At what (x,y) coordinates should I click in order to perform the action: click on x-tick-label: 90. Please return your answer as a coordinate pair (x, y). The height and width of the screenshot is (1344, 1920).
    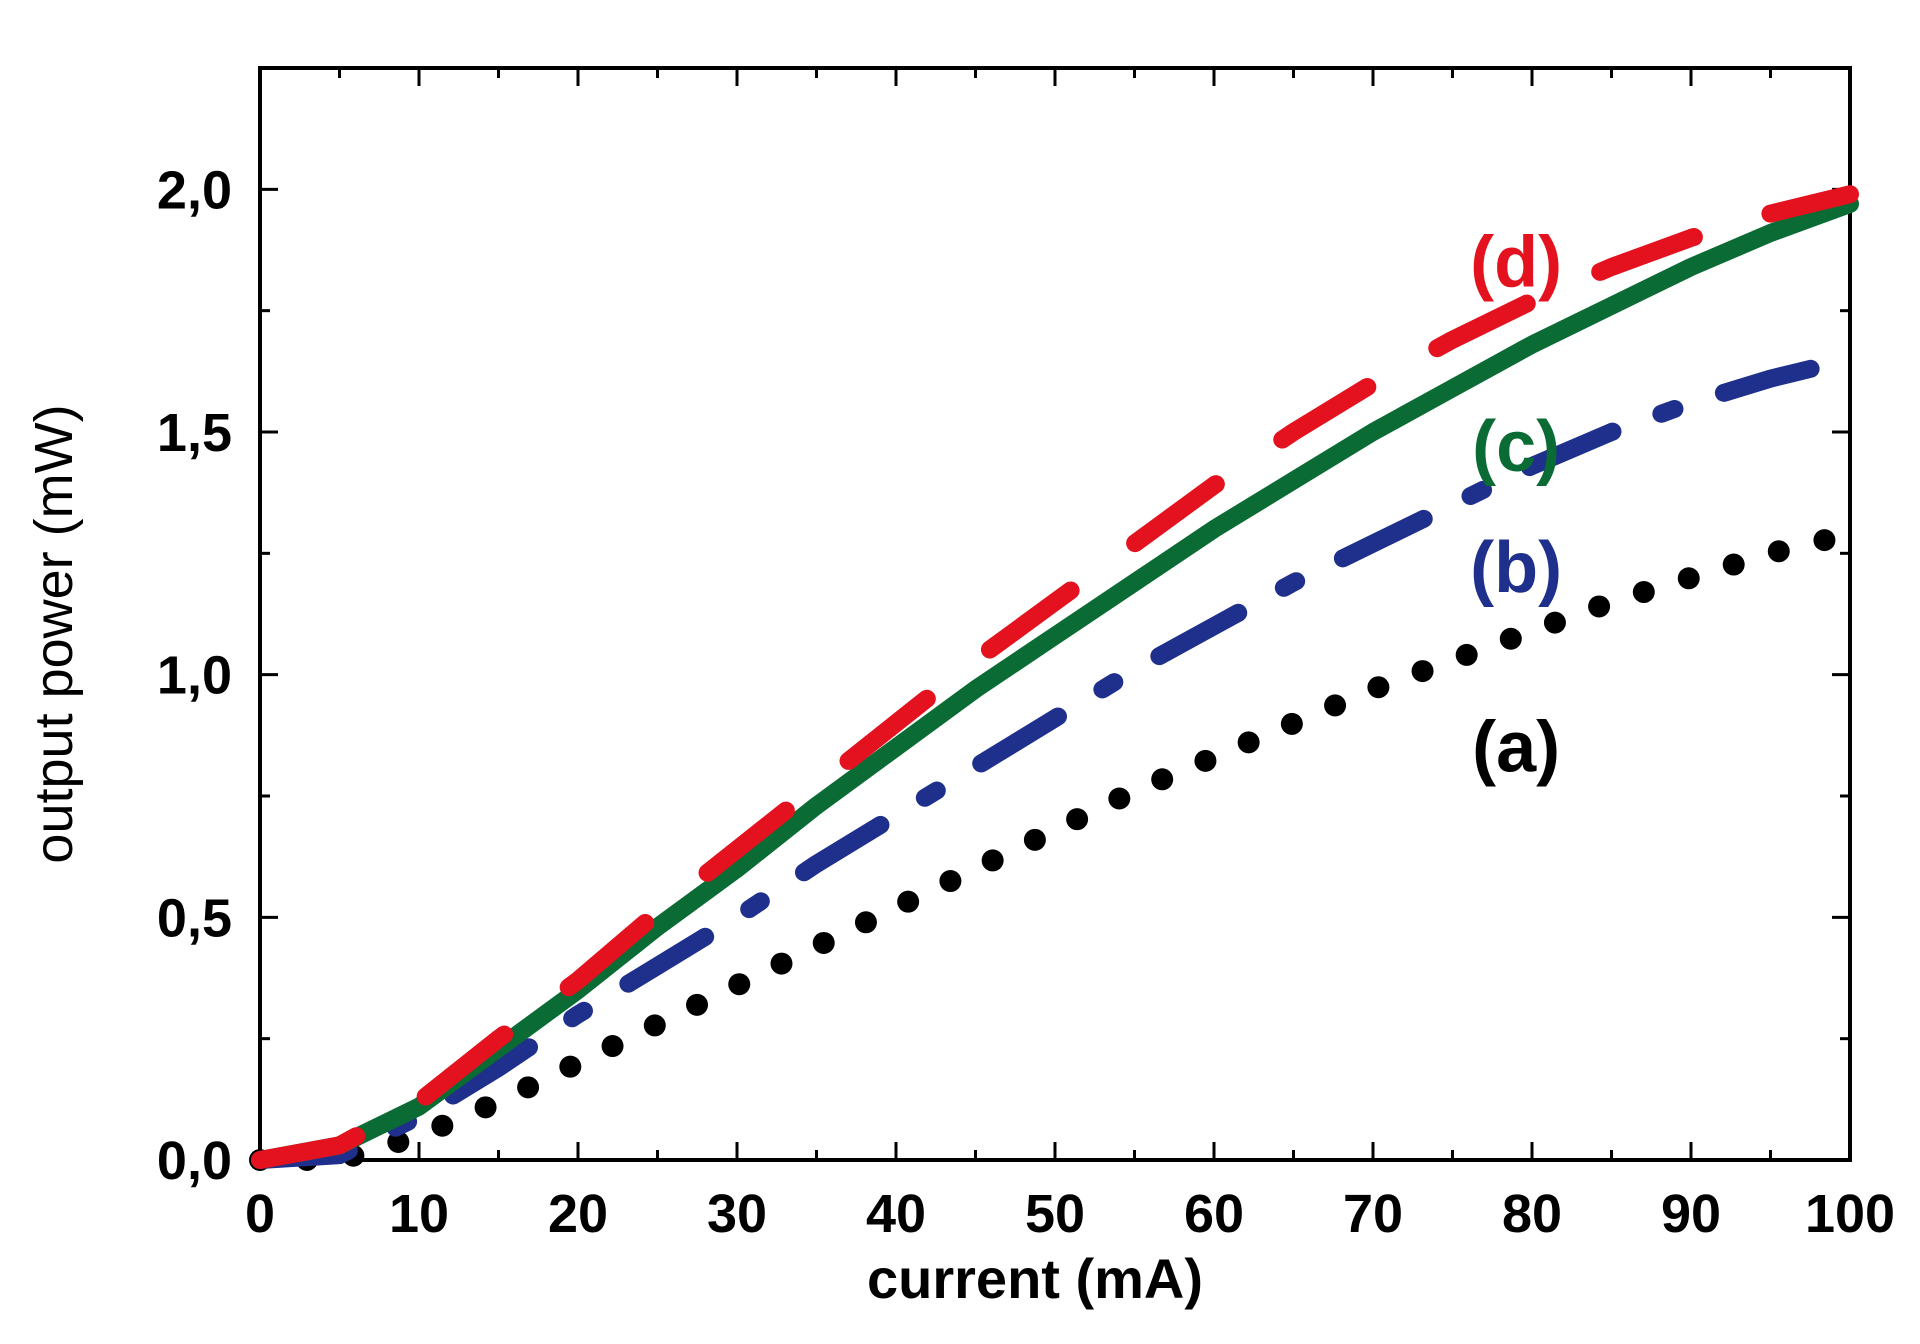
    Looking at the image, I should click on (1691, 1214).